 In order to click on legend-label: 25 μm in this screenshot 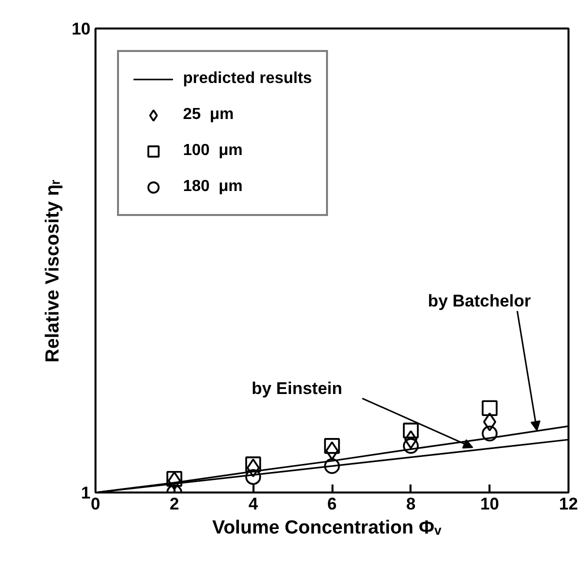, I will do `click(208, 115)`.